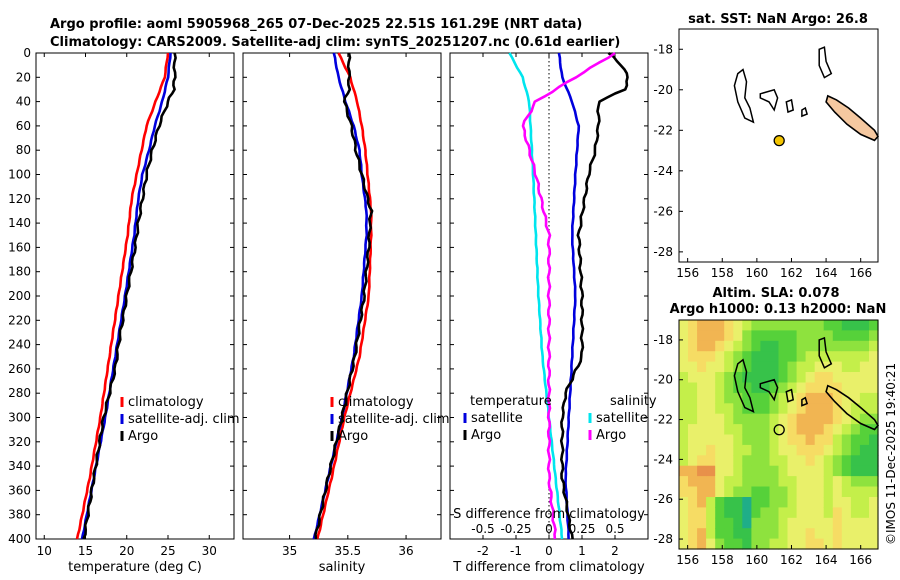 The height and width of the screenshot is (580, 900). I want to click on x-tick-label: 160, so click(756, 560).